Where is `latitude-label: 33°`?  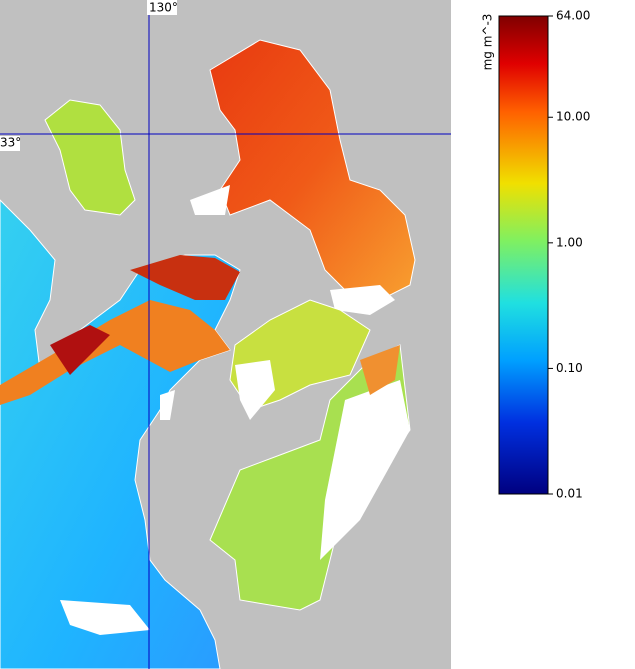
latitude-label: 33° is located at coordinates (10, 143).